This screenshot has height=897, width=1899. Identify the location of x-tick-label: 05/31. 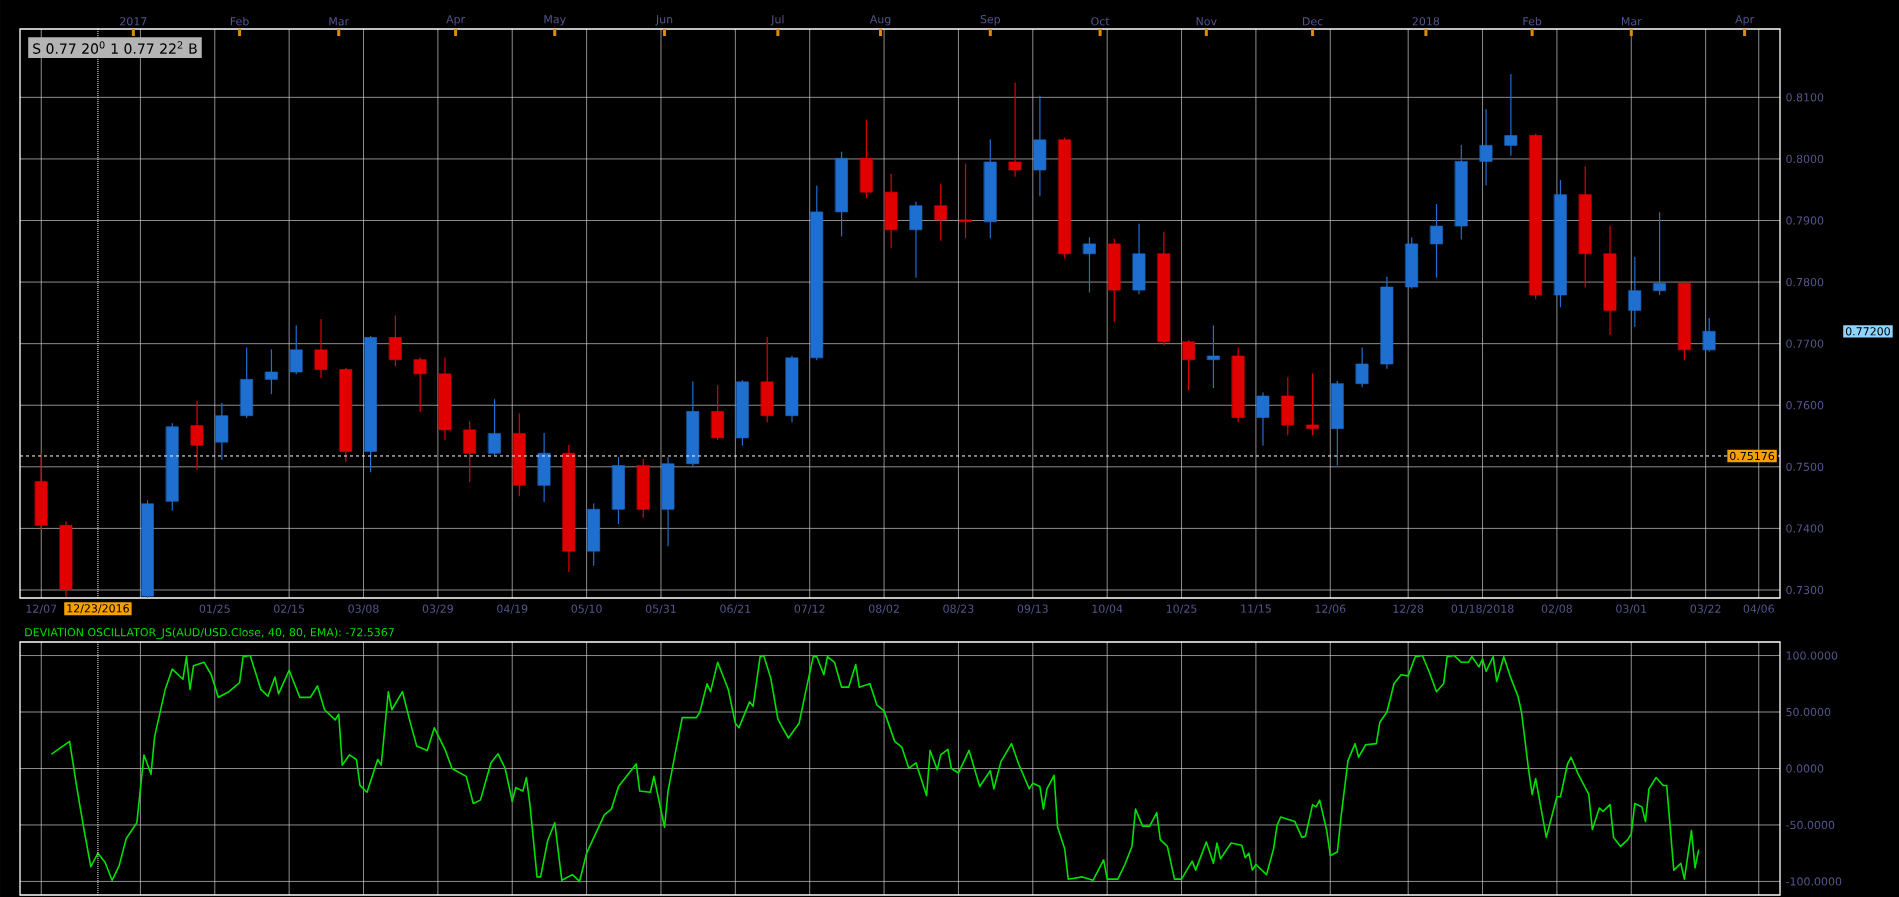
(660, 609).